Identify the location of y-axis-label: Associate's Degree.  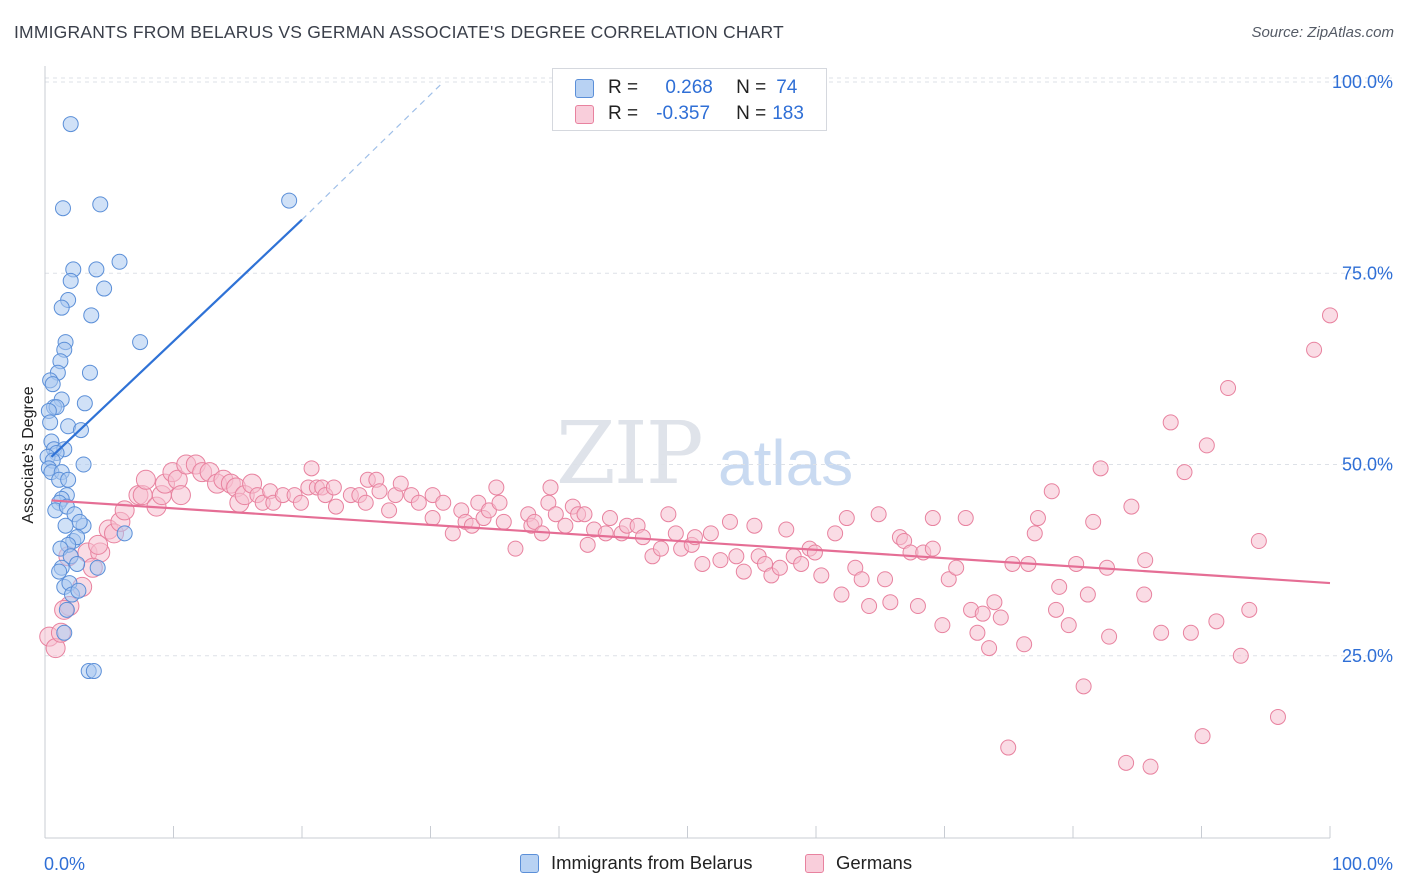
(28, 454).